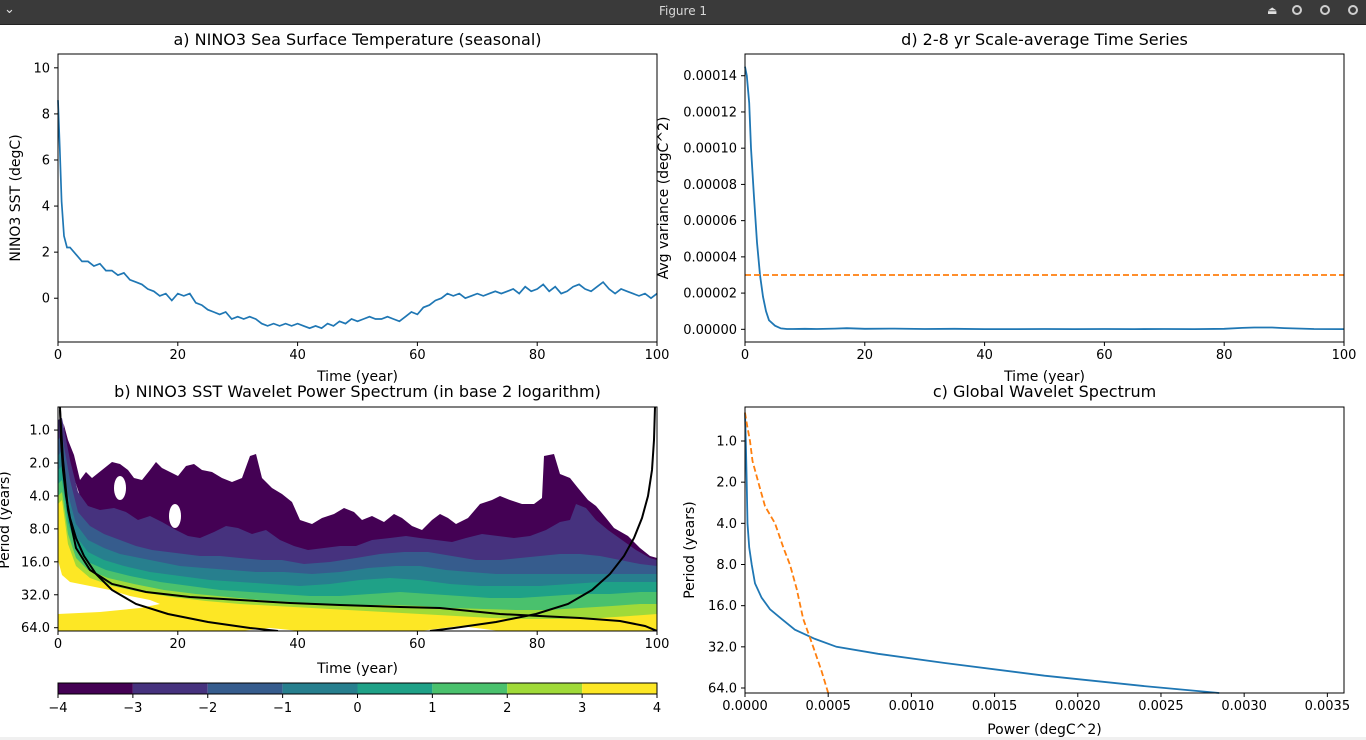 Image resolution: width=1366 pixels, height=740 pixels. What do you see at coordinates (432, 708) in the screenshot?
I see `colorbar-tick-label: 1` at bounding box center [432, 708].